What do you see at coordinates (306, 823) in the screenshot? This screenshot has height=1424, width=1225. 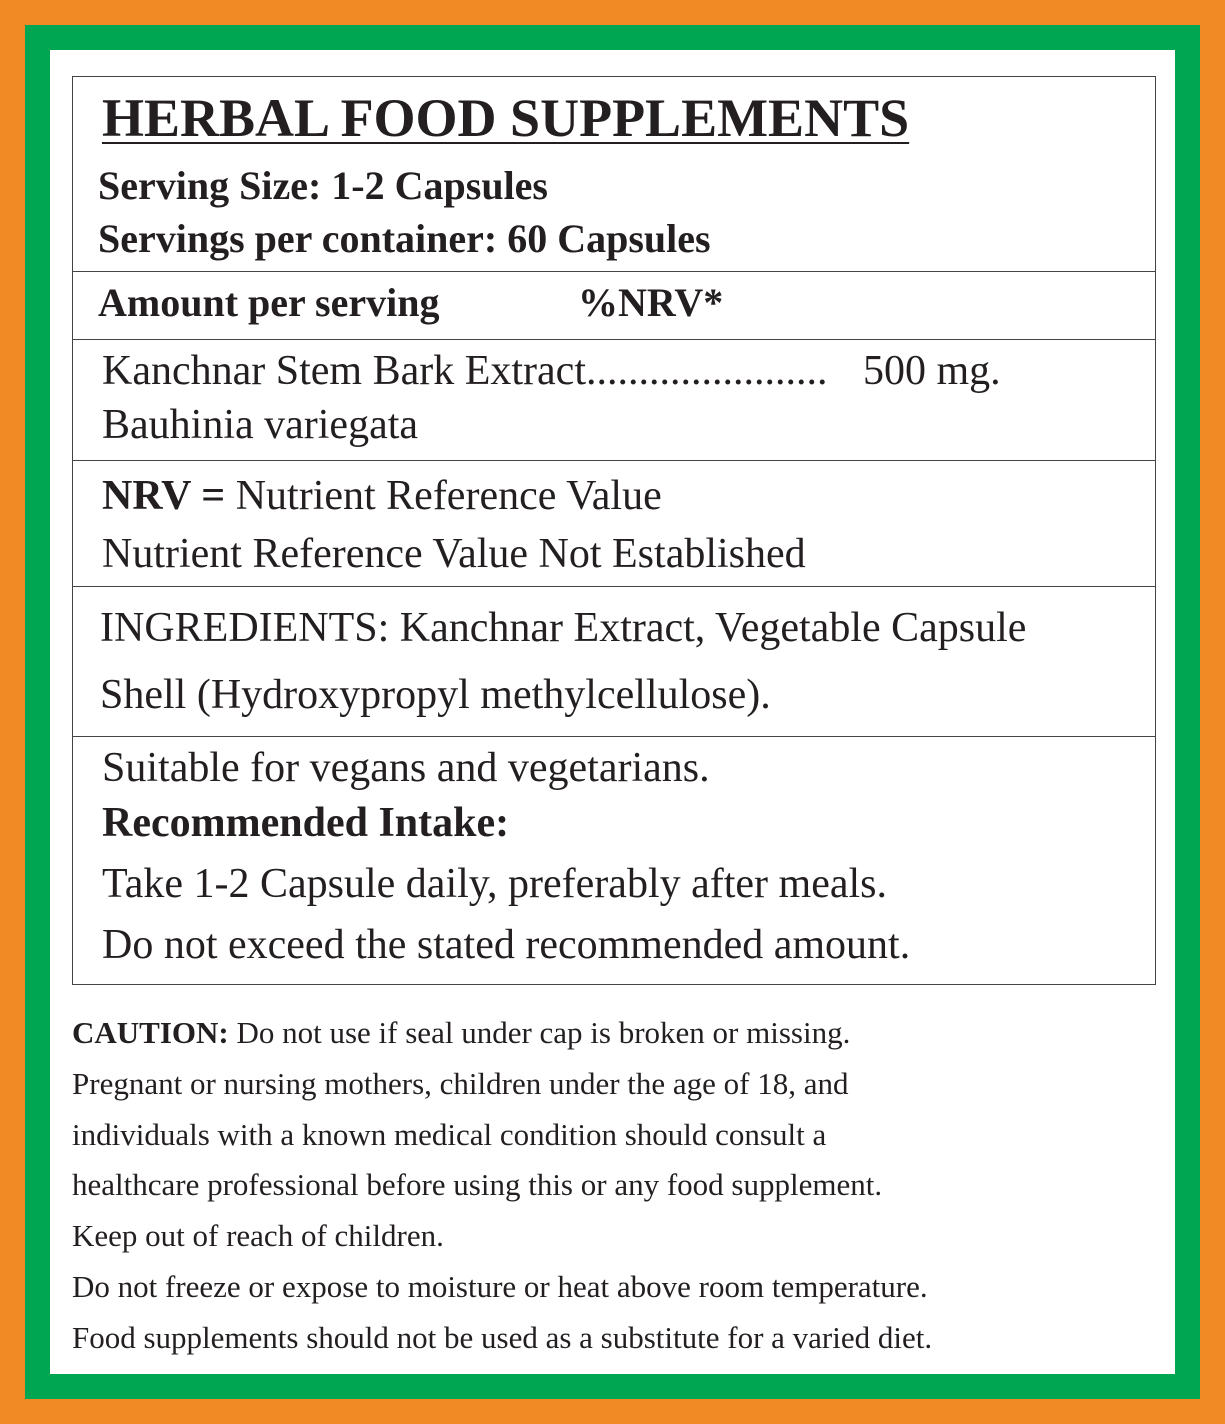 I see `intake-heading: Recommended Intake:` at bounding box center [306, 823].